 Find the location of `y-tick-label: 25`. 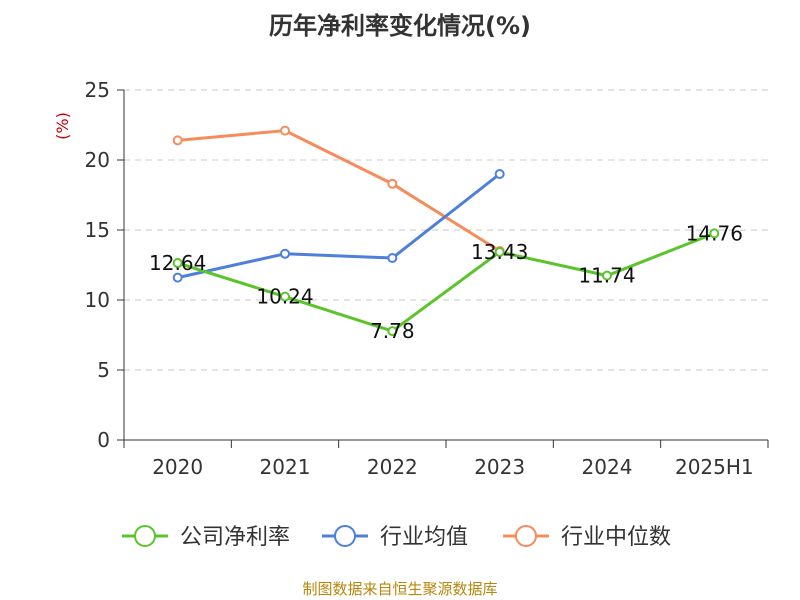

y-tick-label: 25 is located at coordinates (97, 90).